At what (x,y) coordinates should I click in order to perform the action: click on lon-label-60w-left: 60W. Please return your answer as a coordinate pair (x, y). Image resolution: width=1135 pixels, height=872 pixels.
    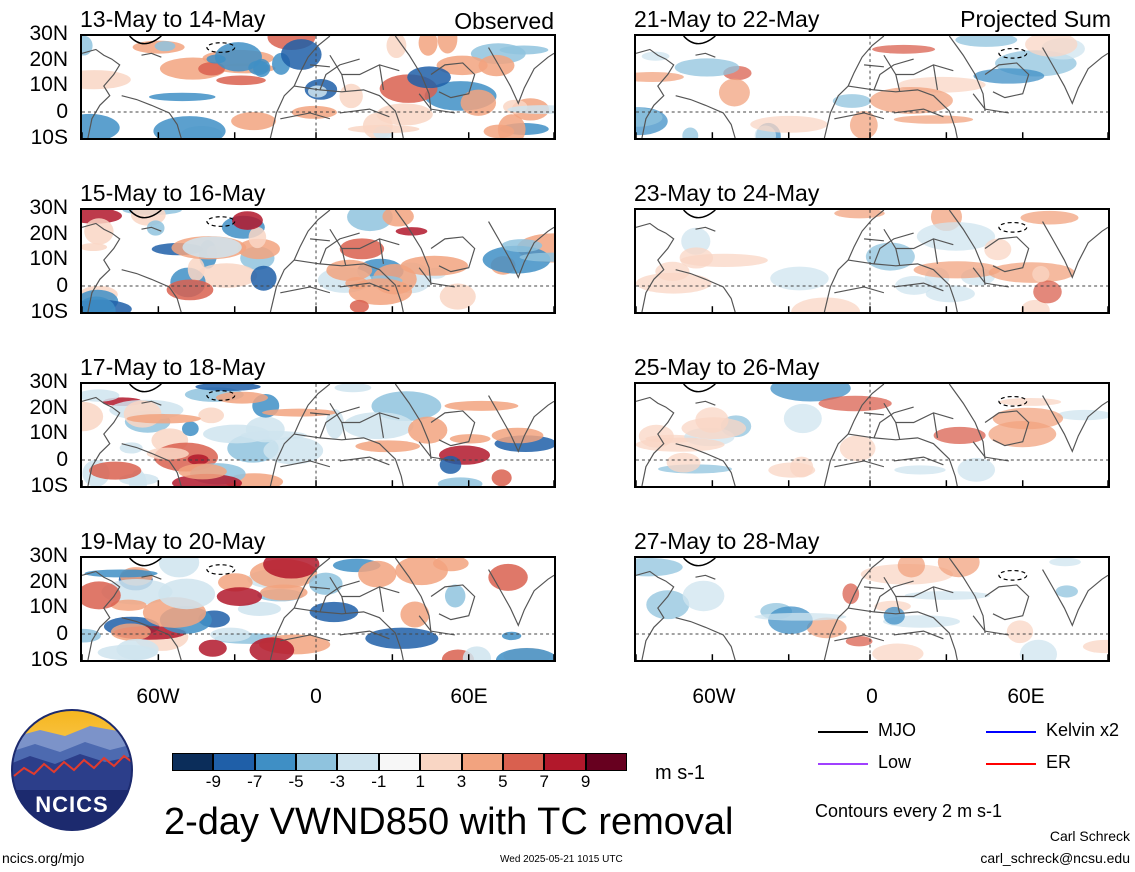
    Looking at the image, I should click on (158, 696).